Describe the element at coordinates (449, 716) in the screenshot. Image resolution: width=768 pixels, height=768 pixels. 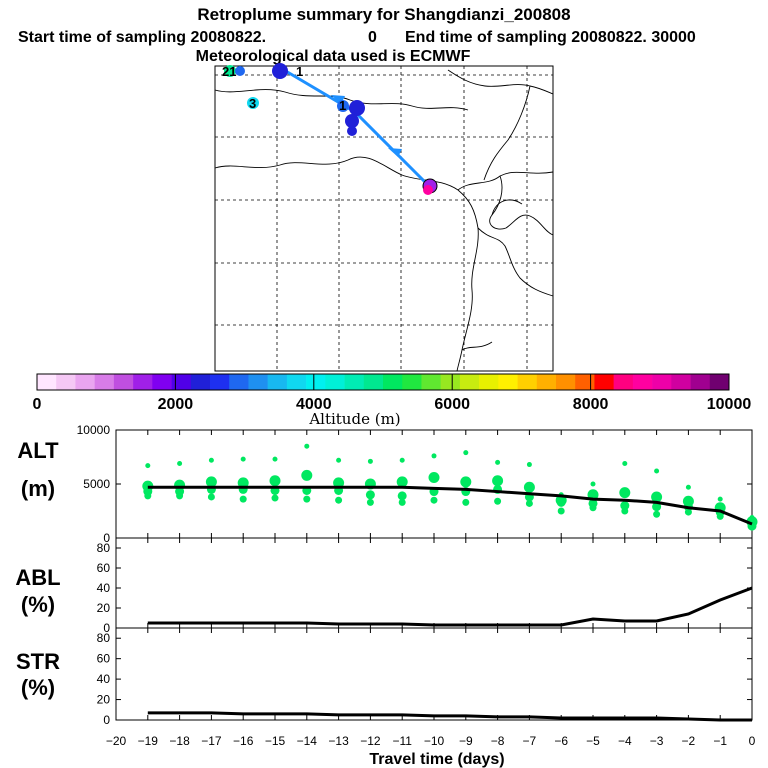
I see `series-line-str` at that location.